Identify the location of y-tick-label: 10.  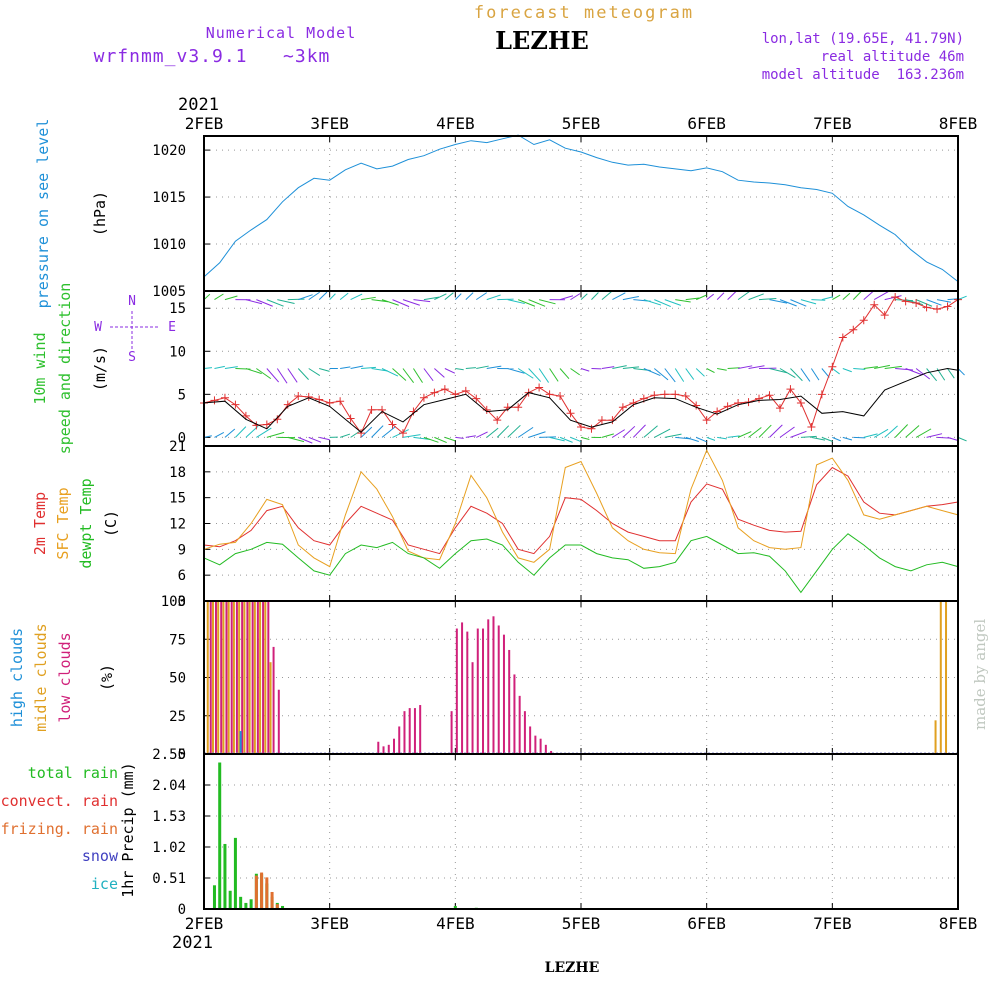
(177, 352).